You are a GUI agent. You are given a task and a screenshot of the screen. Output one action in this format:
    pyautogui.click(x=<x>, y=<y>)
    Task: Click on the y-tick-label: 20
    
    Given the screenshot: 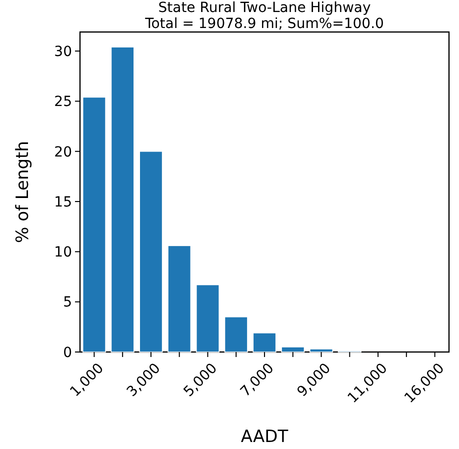 What is the action you would take?
    pyautogui.click(x=63, y=152)
    